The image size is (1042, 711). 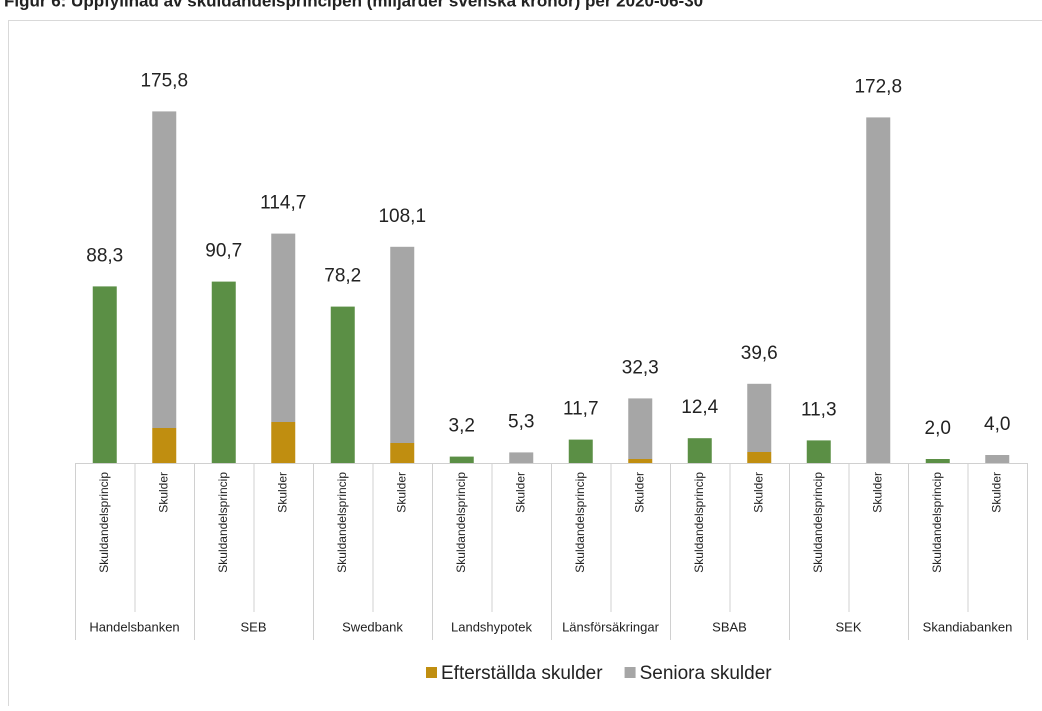 What do you see at coordinates (819, 409) in the screenshot?
I see `data-label: 11,3` at bounding box center [819, 409].